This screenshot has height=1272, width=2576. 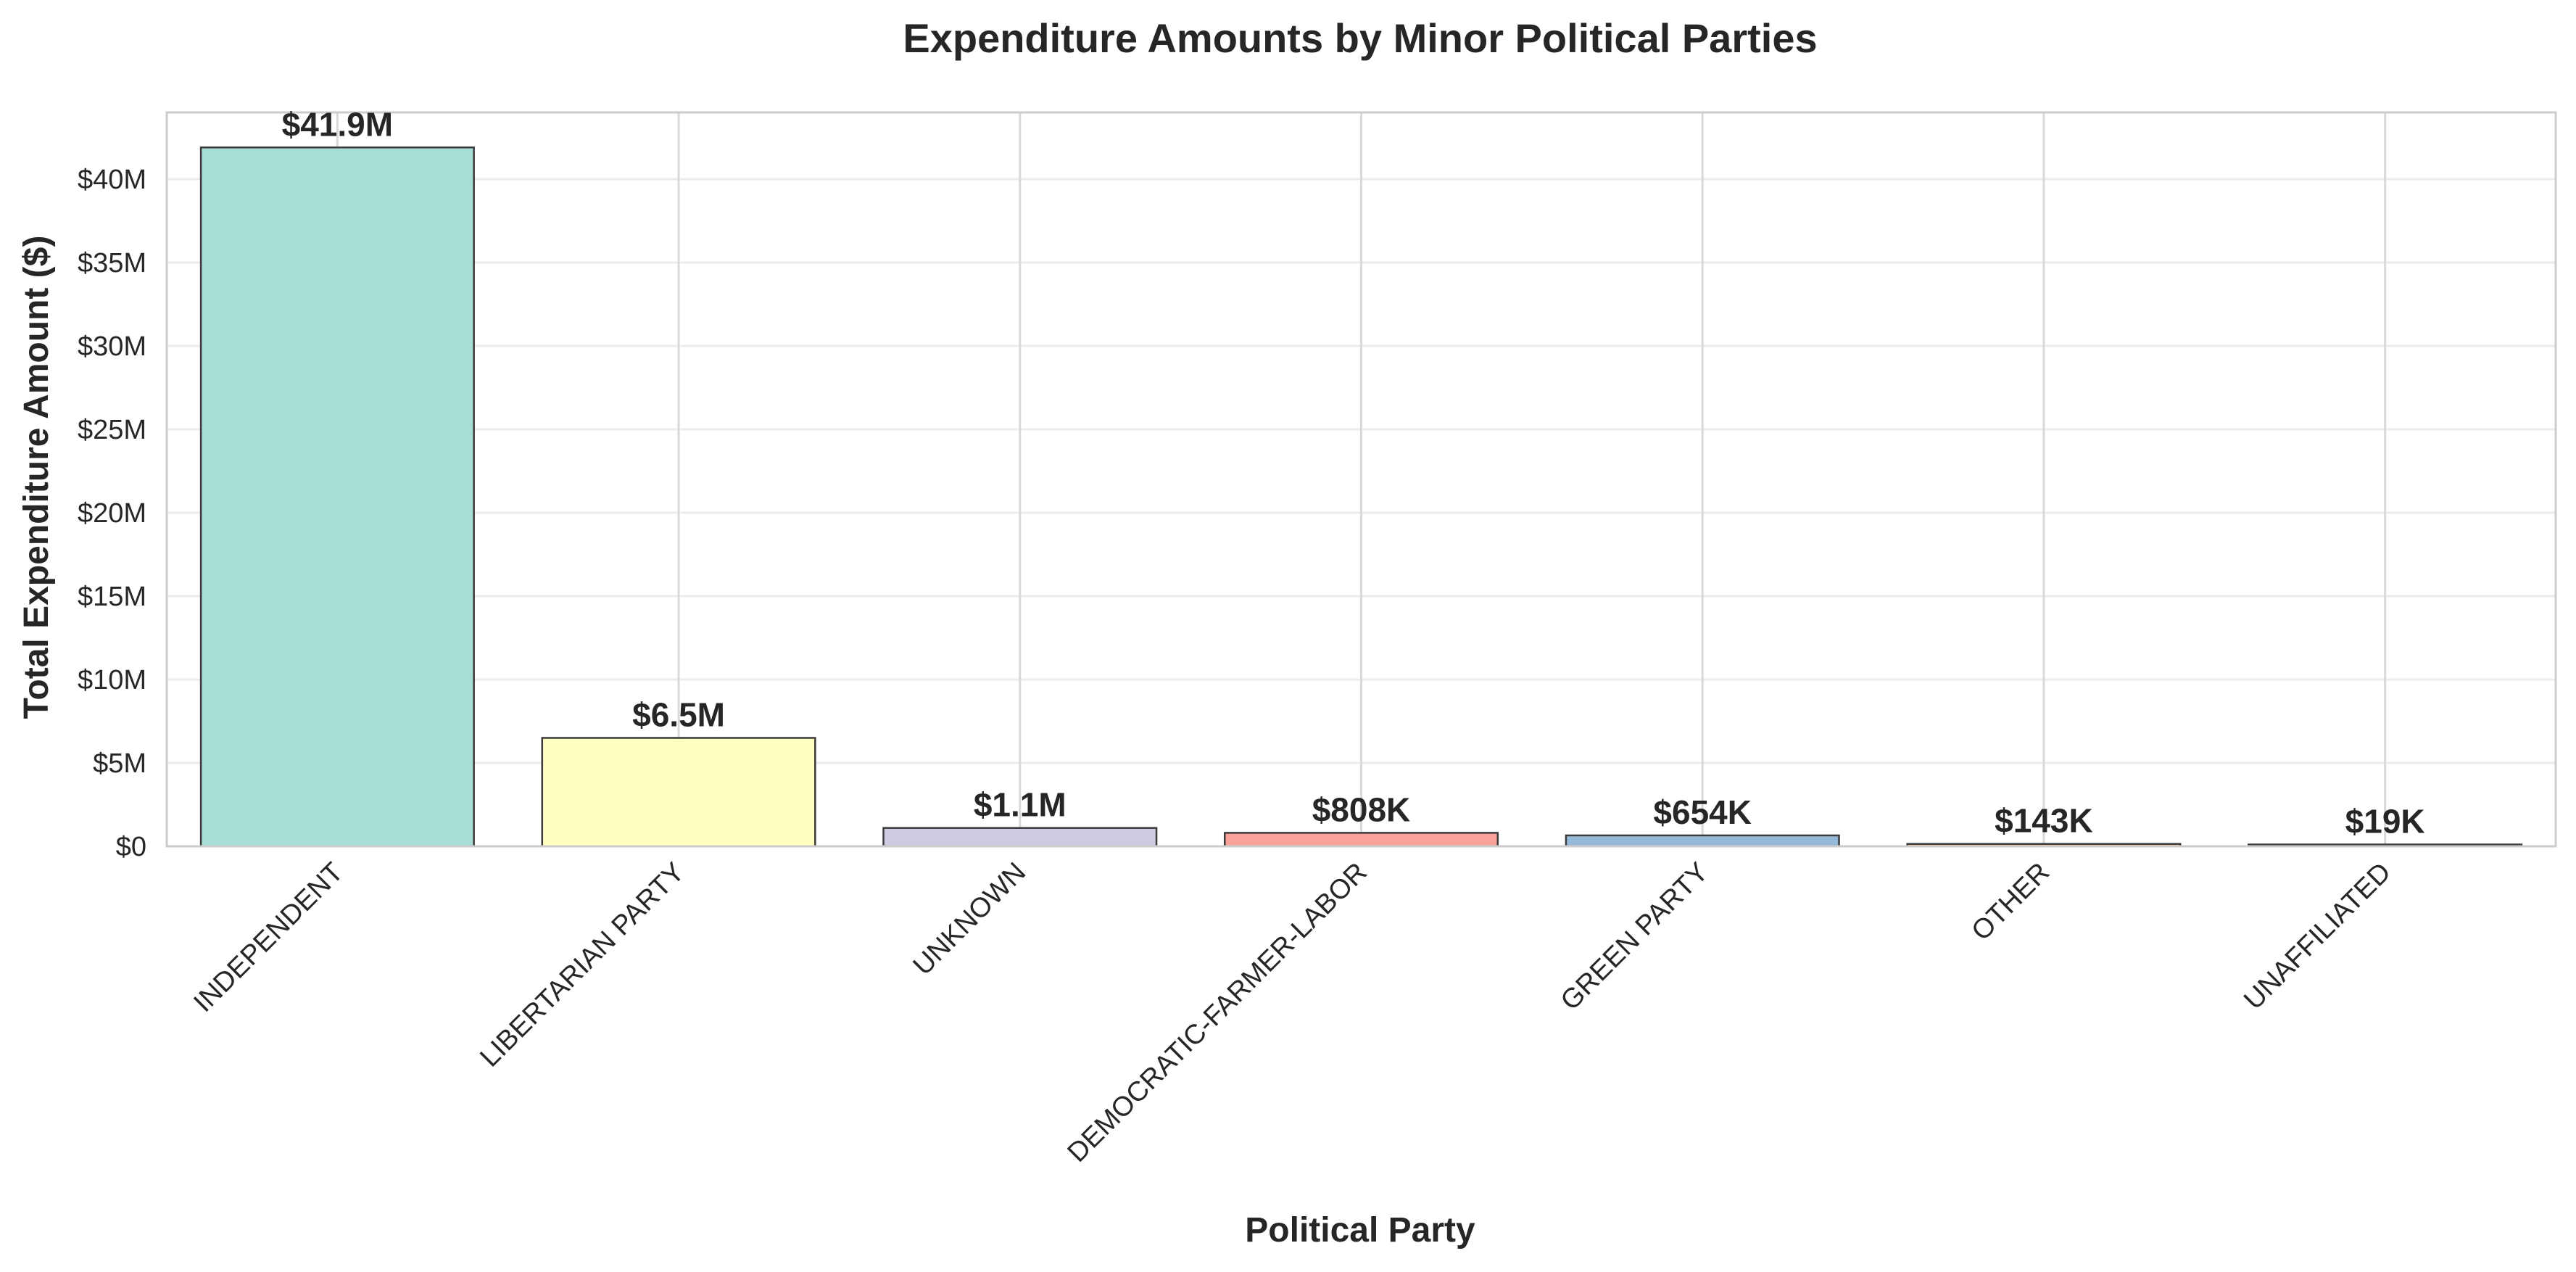 I want to click on y-tick-label: $15M, so click(x=112, y=597).